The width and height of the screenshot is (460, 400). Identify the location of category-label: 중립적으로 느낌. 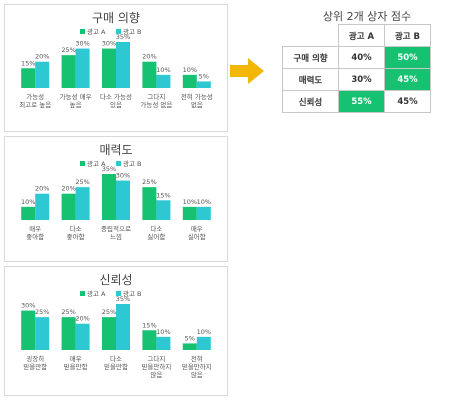
(116, 233).